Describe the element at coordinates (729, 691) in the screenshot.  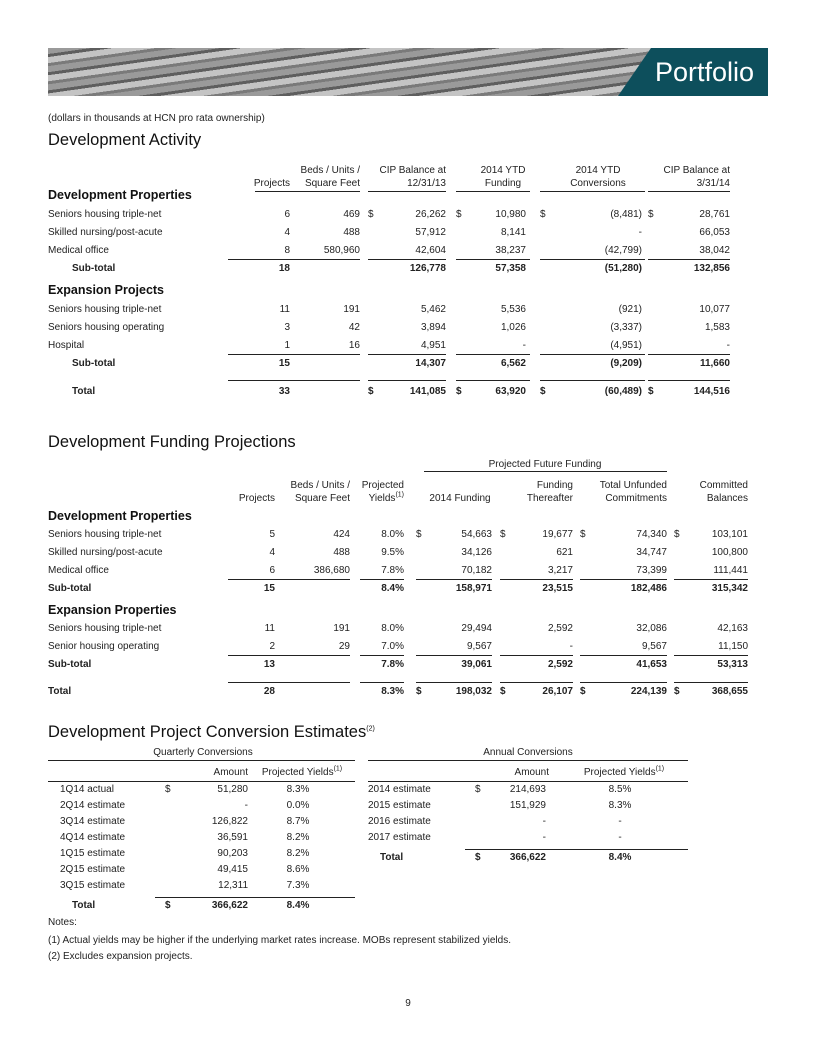
I see `cell: 368,655` at that location.